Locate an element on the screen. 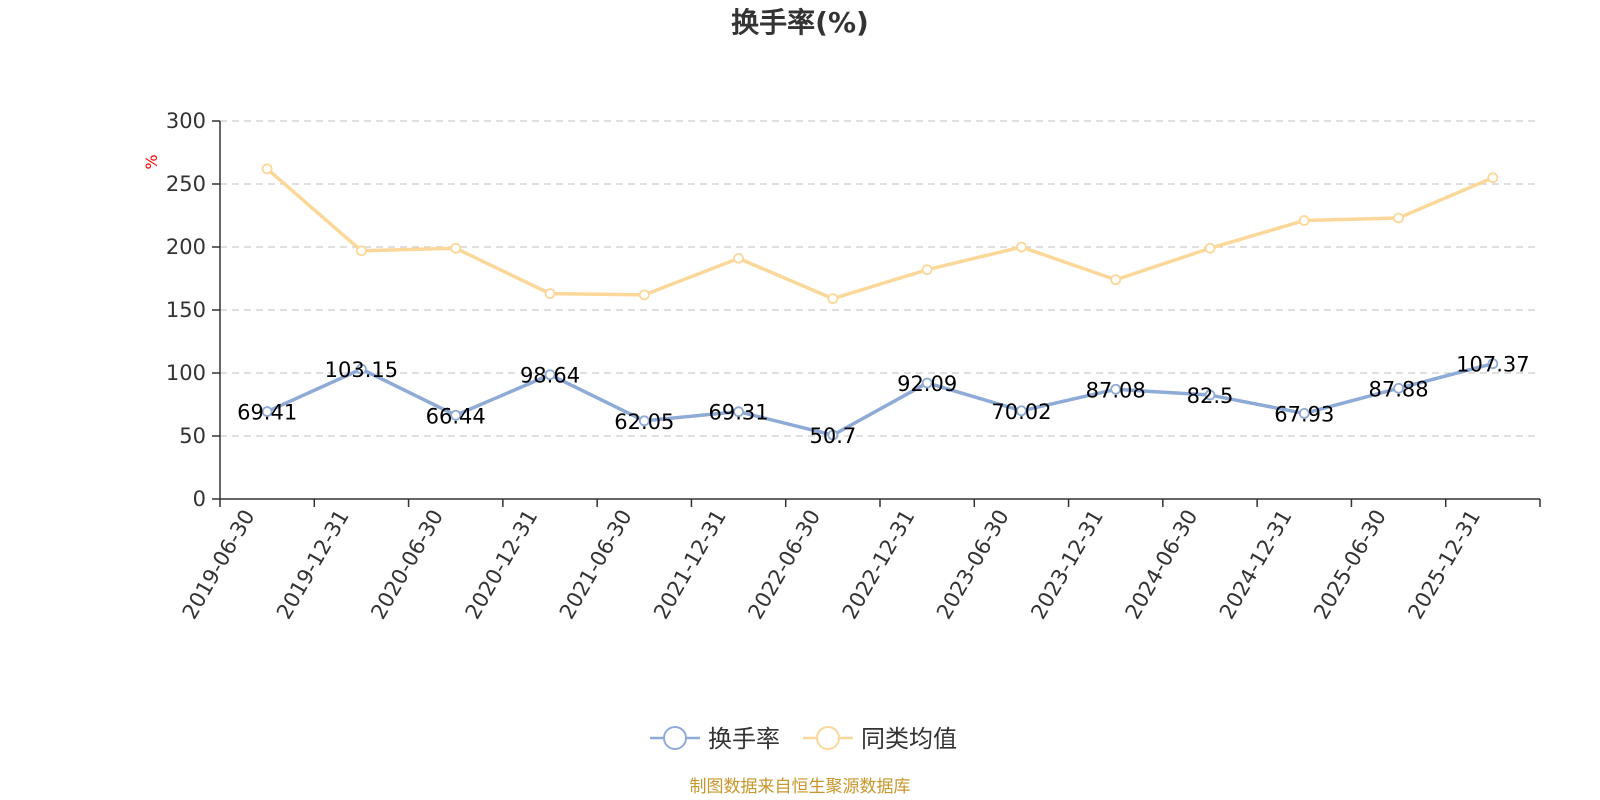 The width and height of the screenshot is (1600, 800). x-tick-label: 2023-06-30 is located at coordinates (973, 565).